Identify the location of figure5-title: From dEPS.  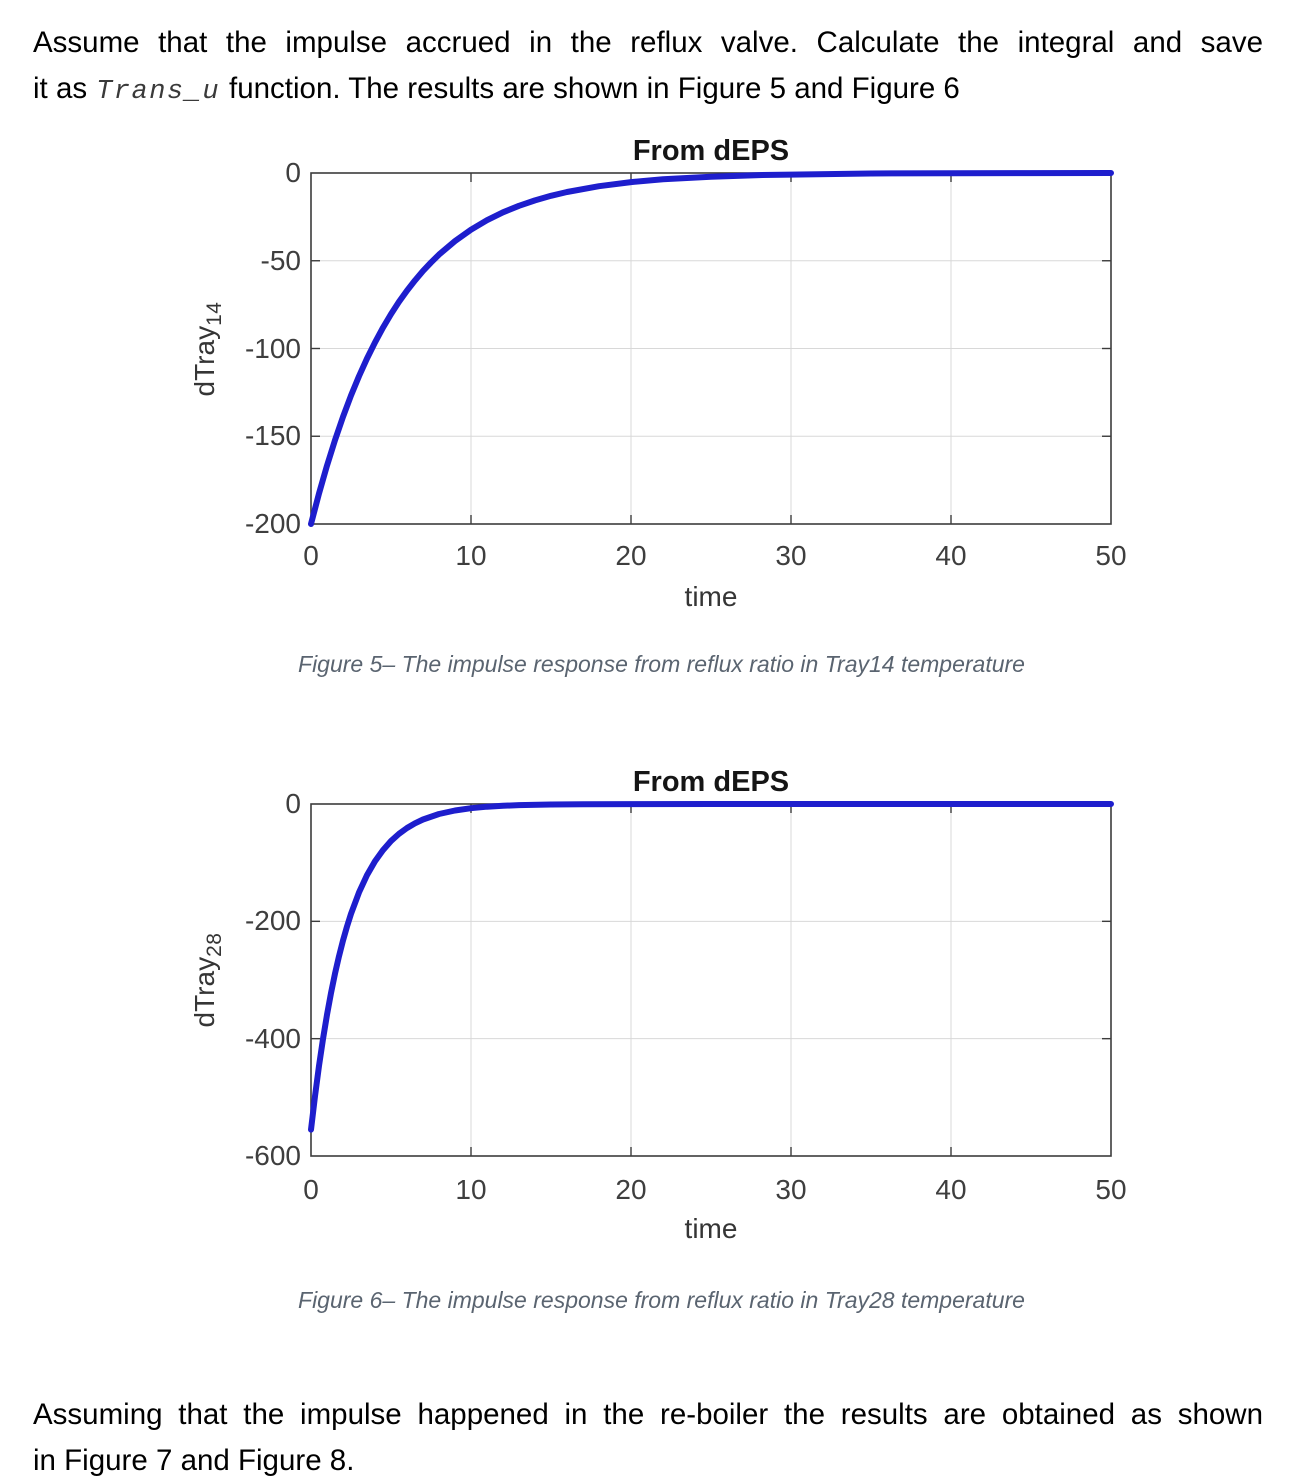
(711, 151).